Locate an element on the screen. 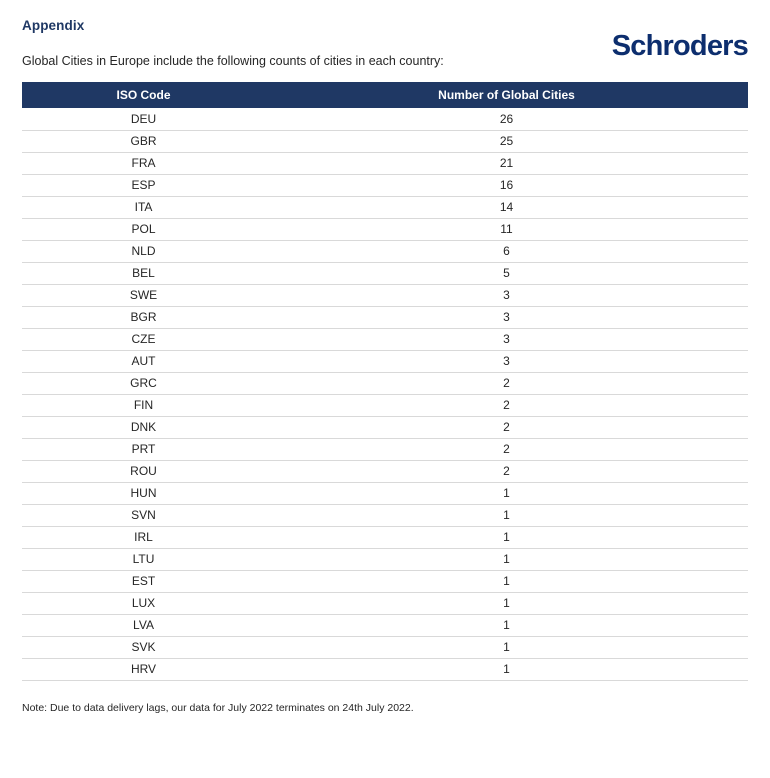 The width and height of the screenshot is (770, 778). iso-code-cell: ESP is located at coordinates (143, 185).